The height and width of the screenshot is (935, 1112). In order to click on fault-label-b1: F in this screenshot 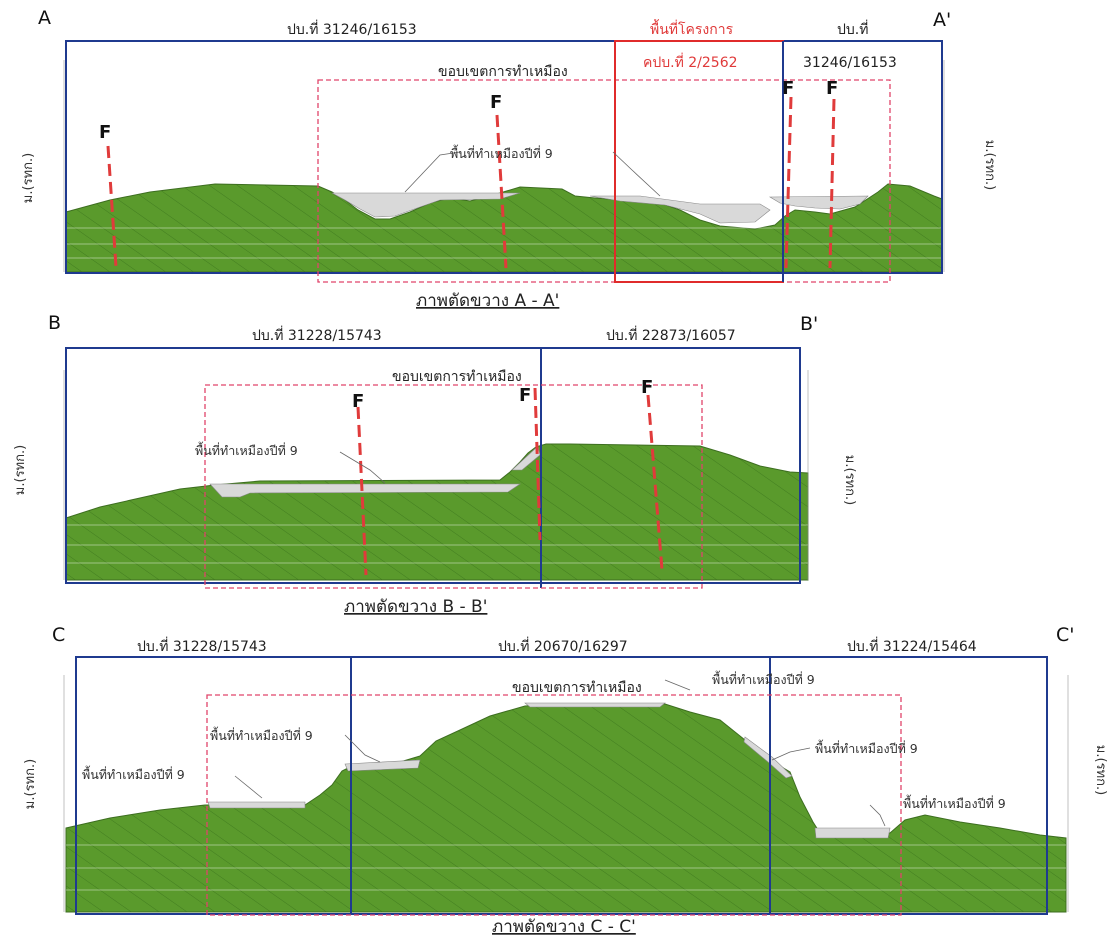, I will do `click(358, 401)`.